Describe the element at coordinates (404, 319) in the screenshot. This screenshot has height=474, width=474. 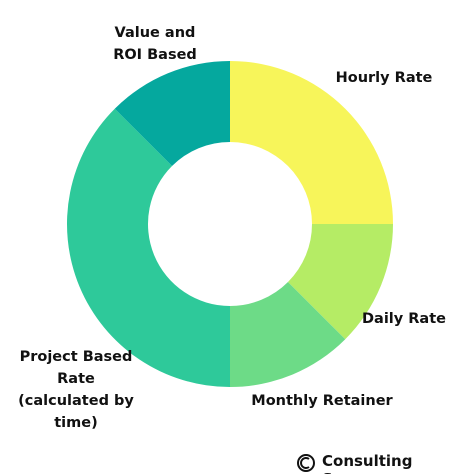
I see `slice-label: Daily Rate` at that location.